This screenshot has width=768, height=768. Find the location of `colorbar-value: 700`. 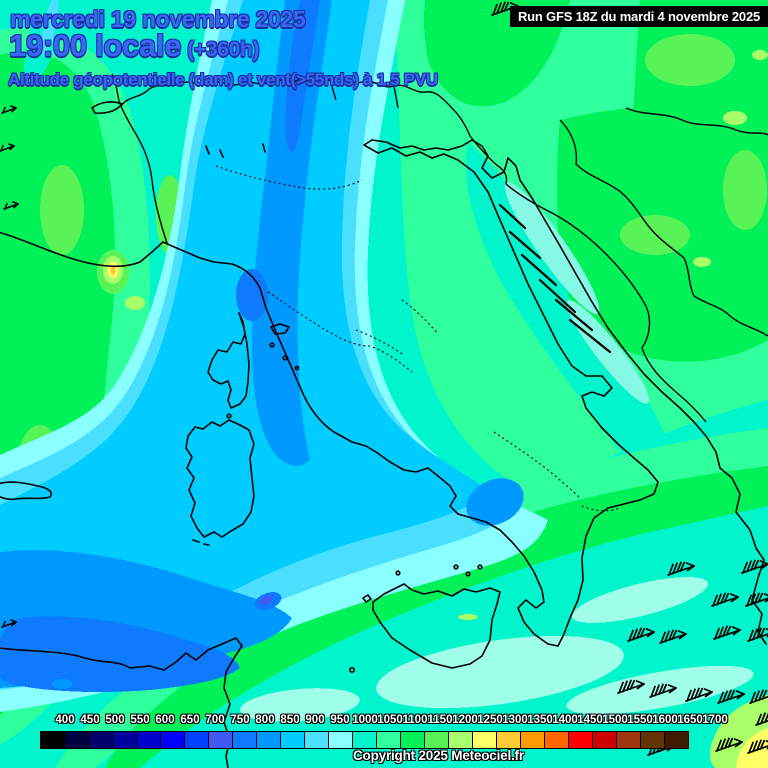

colorbar-value: 700 is located at coordinates (215, 720).